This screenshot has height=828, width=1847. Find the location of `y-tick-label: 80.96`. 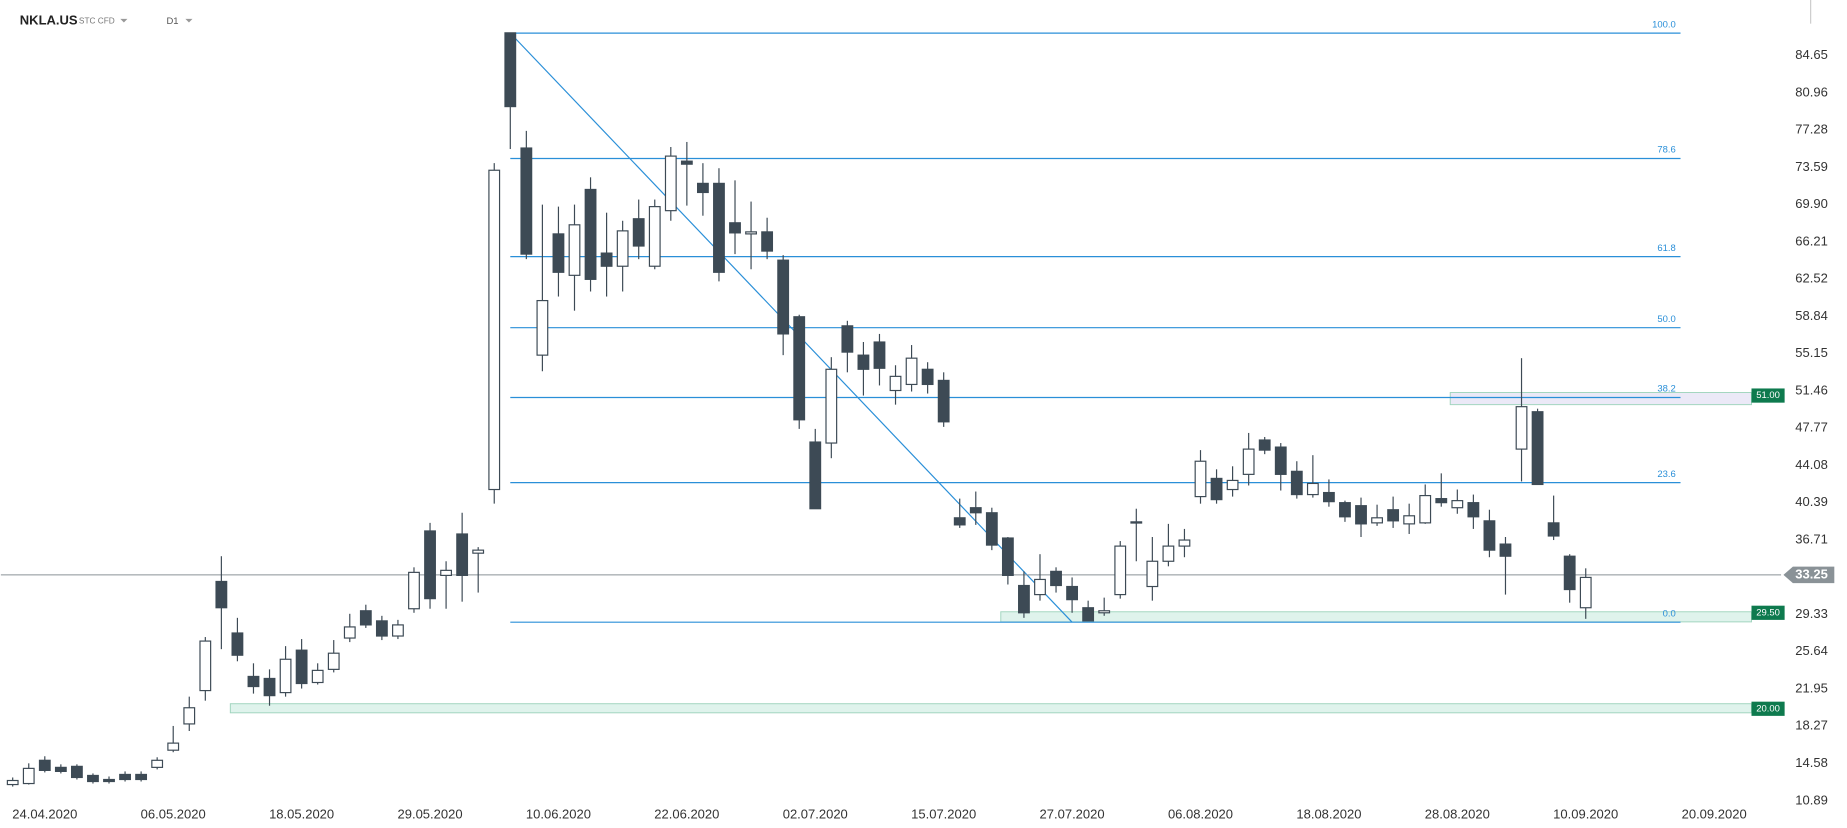

y-tick-label: 80.96 is located at coordinates (1811, 91).